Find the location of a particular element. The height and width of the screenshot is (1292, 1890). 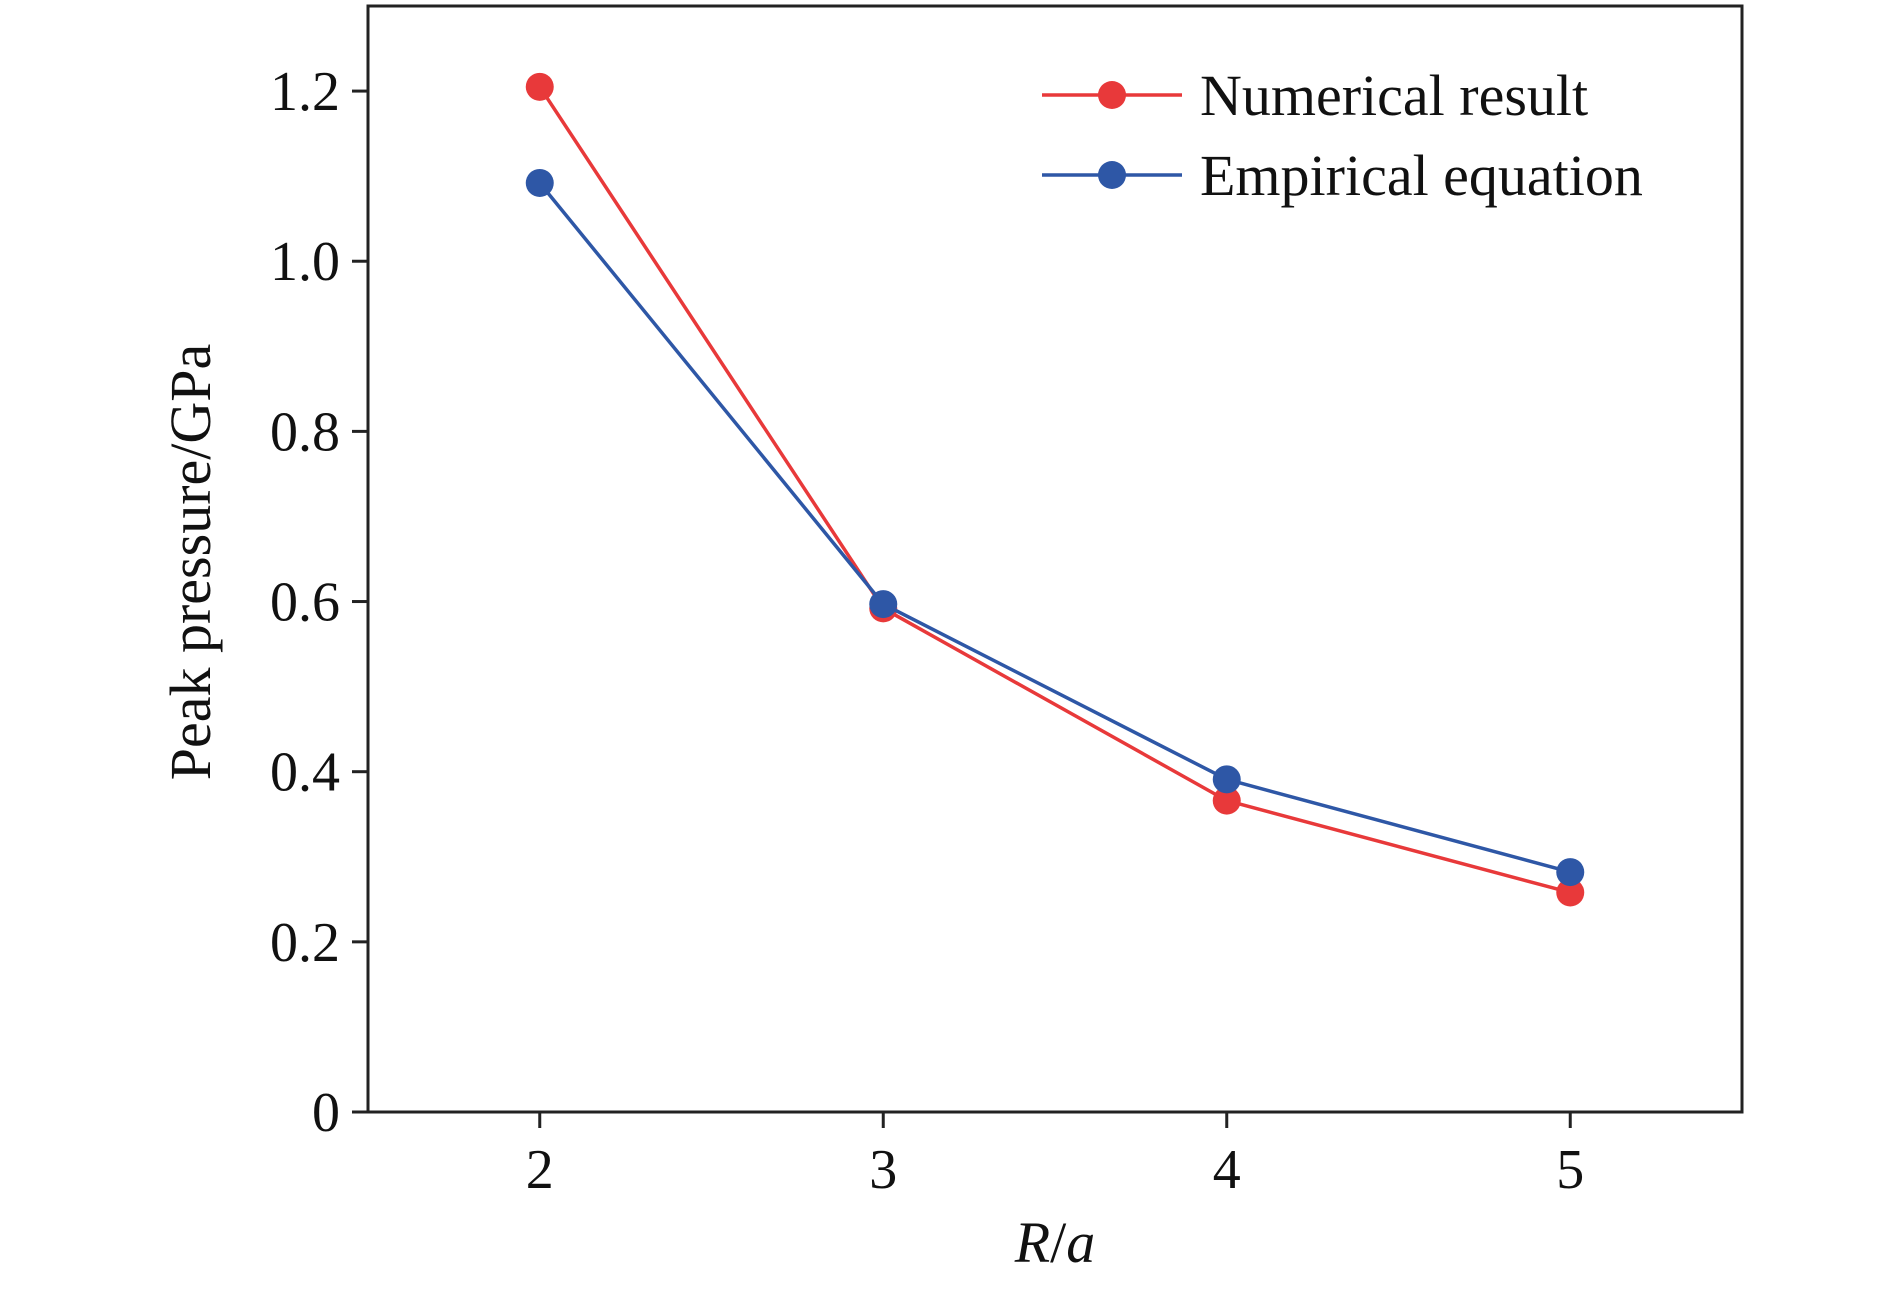

x-tick-label: 5 is located at coordinates (1570, 1170).